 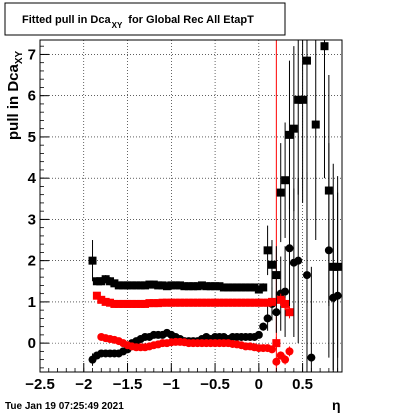 What do you see at coordinates (32, 54) in the screenshot?
I see `y-tick-label: 7` at bounding box center [32, 54].